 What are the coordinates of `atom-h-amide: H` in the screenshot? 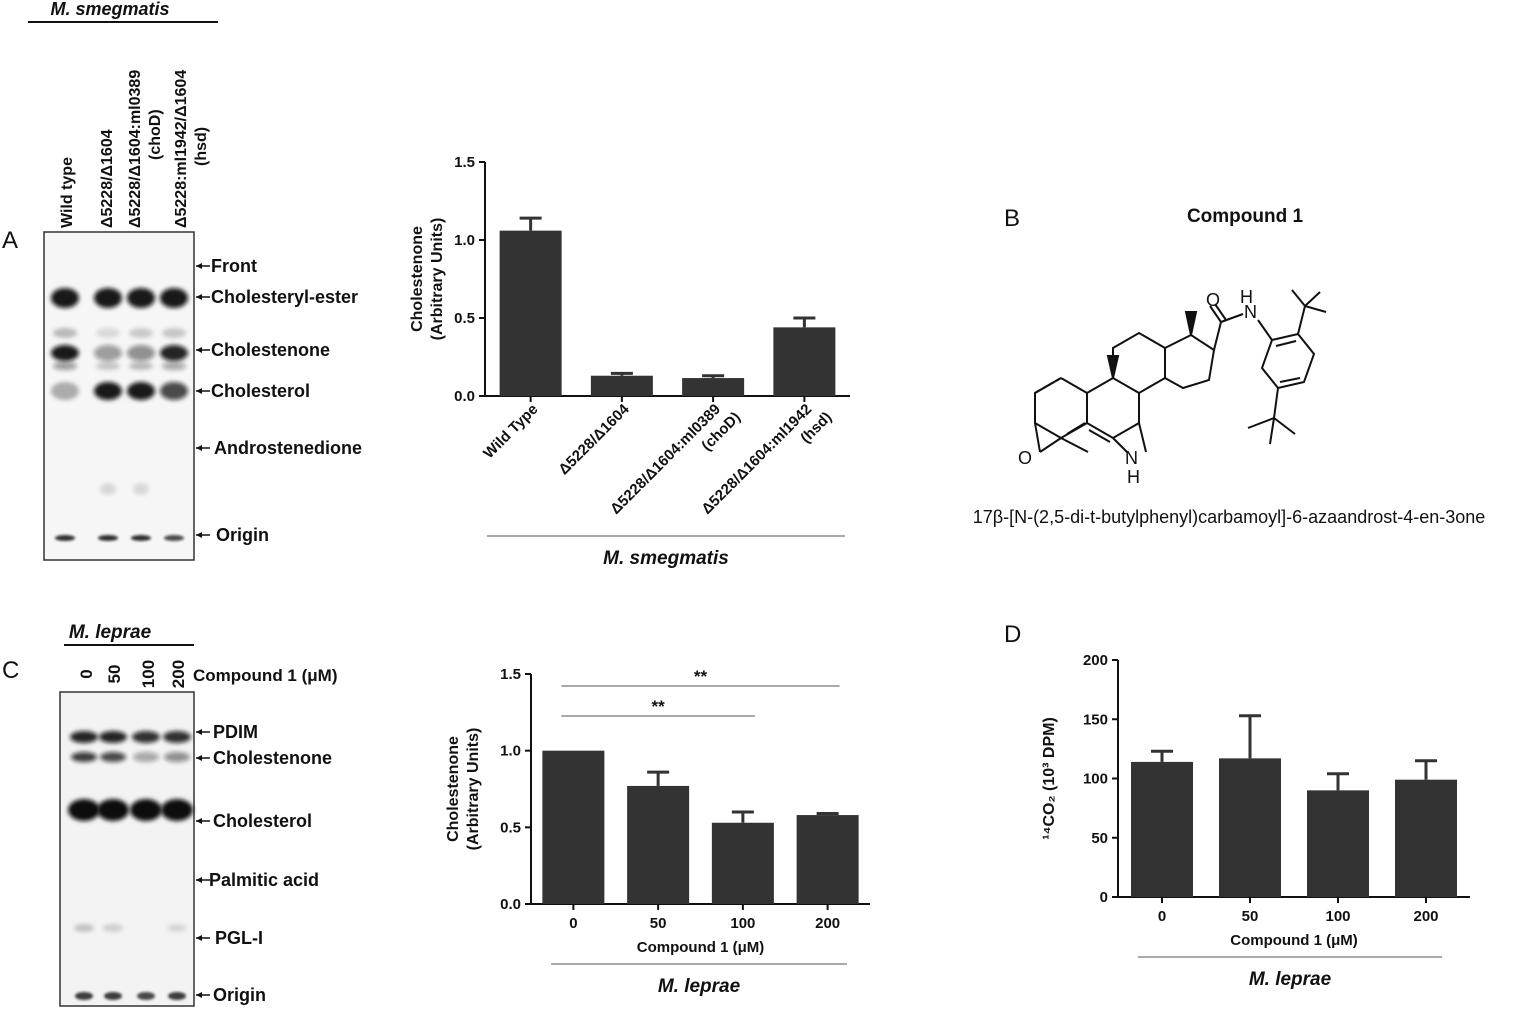 It's located at (1246, 297).